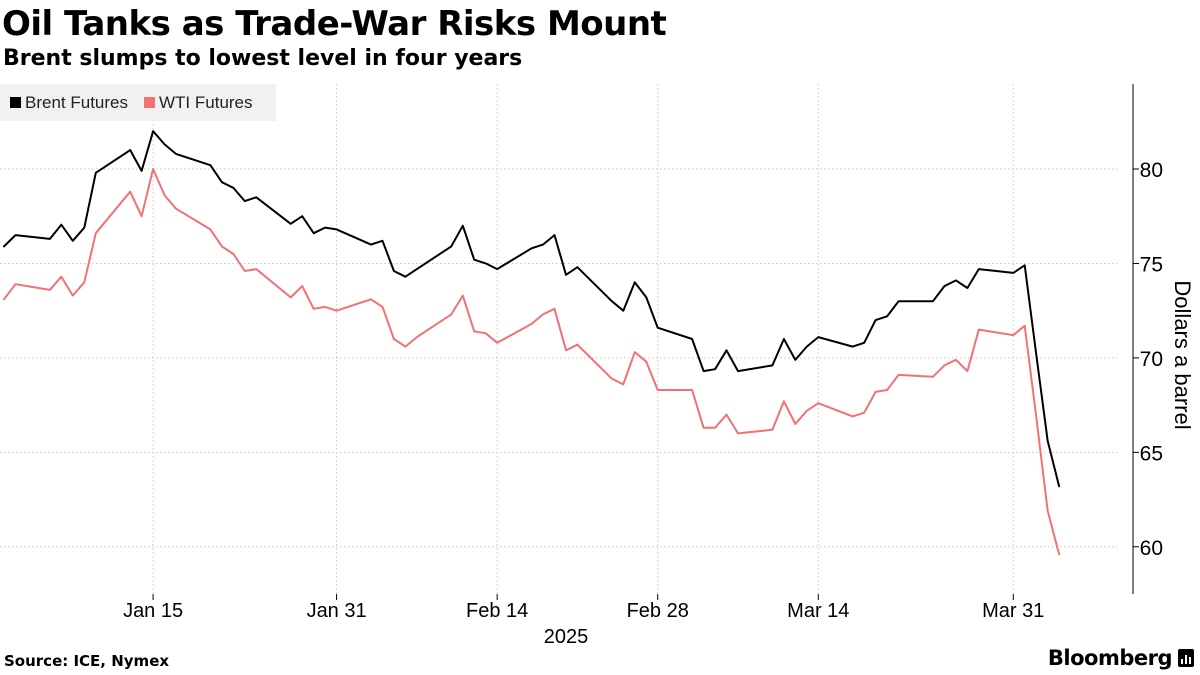  Describe the element at coordinates (1186, 658) in the screenshot. I see `bloomberg-terminal-icon` at that location.